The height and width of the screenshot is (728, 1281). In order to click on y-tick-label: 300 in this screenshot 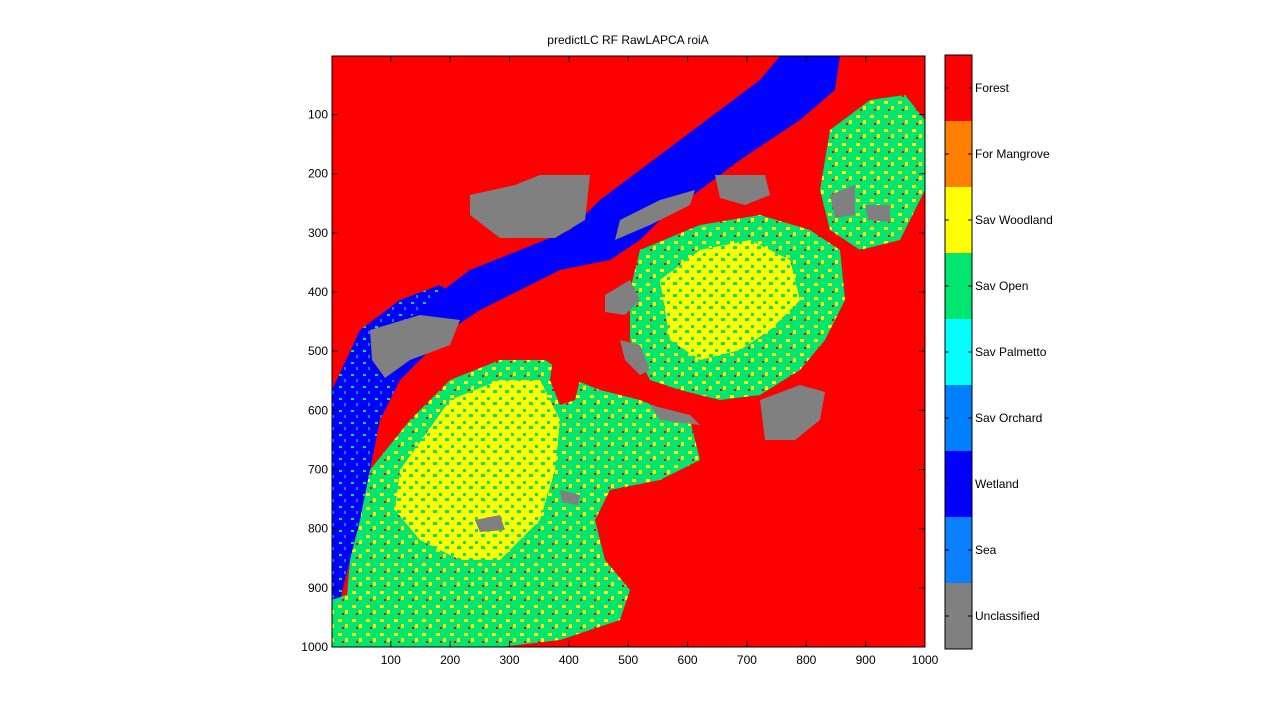, I will do `click(318, 233)`.